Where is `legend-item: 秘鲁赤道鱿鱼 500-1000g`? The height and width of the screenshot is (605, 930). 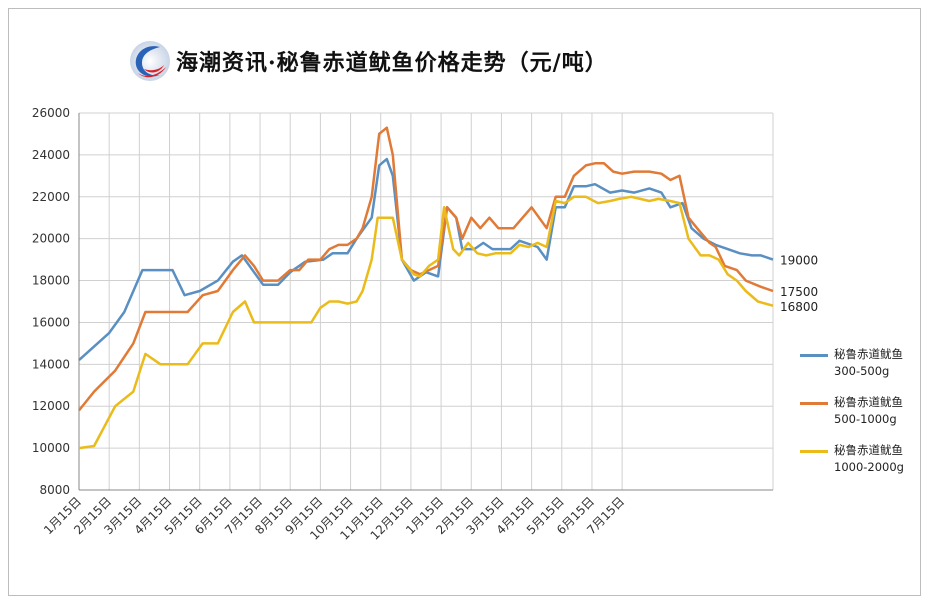 legend-item: 秘鲁赤道鱿鱼 500-1000g is located at coordinates (862, 411).